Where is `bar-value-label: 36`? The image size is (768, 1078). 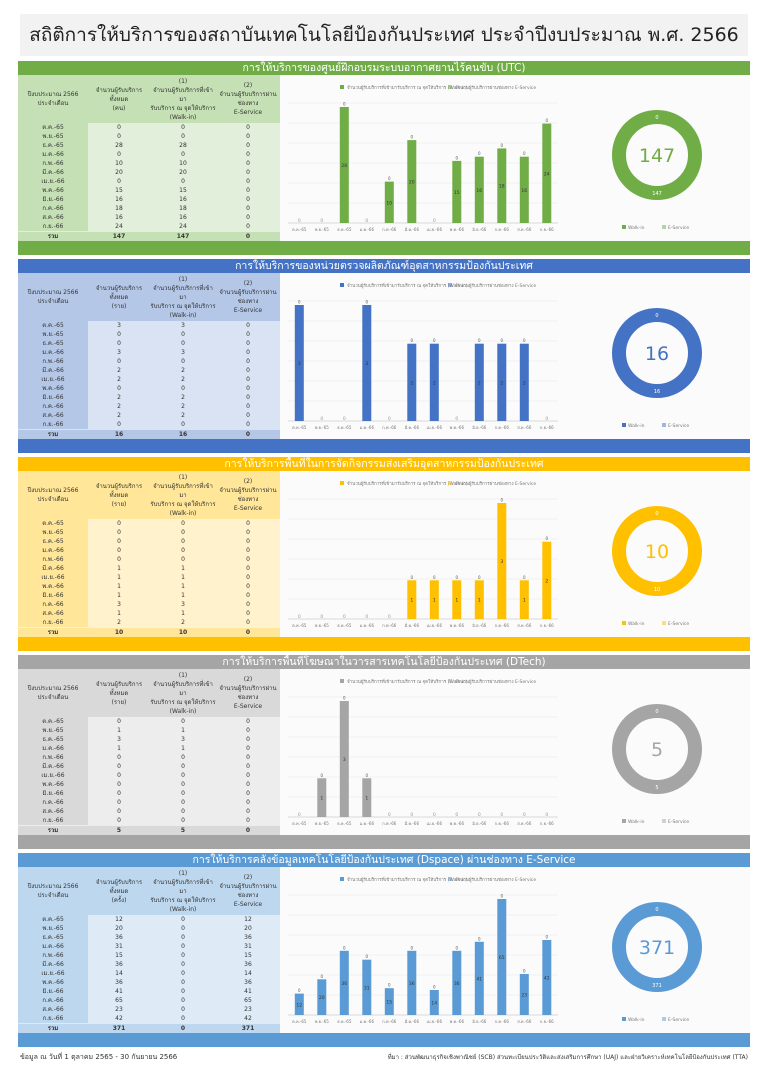 bar-value-label: 36 is located at coordinates (344, 984).